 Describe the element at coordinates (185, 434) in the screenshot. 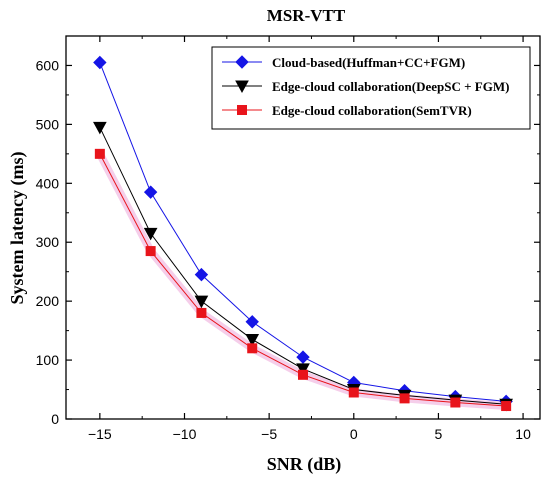

I see `x-tick-label: −10` at that location.